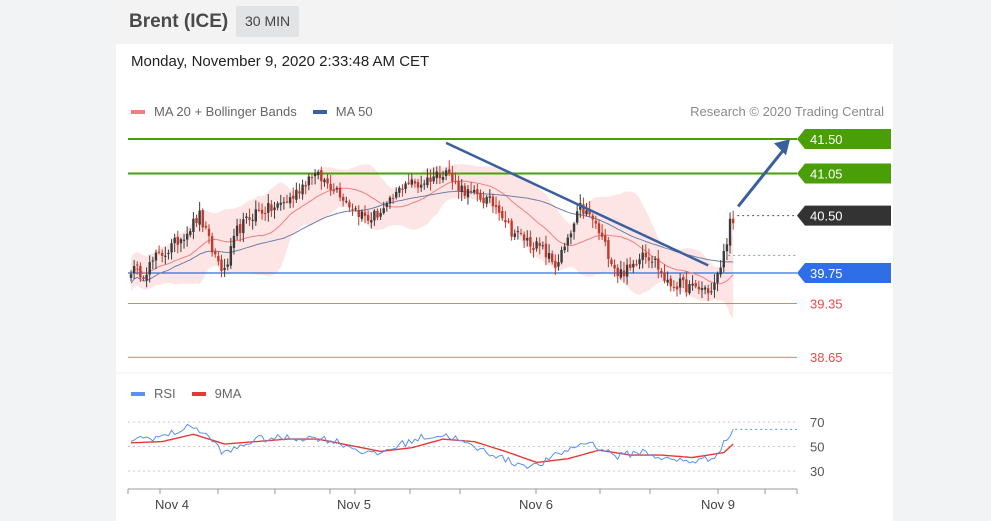 This screenshot has width=991, height=521. What do you see at coordinates (225, 111) in the screenshot?
I see `ma20-legend-label: MA 20 + Bollinger Bands` at bounding box center [225, 111].